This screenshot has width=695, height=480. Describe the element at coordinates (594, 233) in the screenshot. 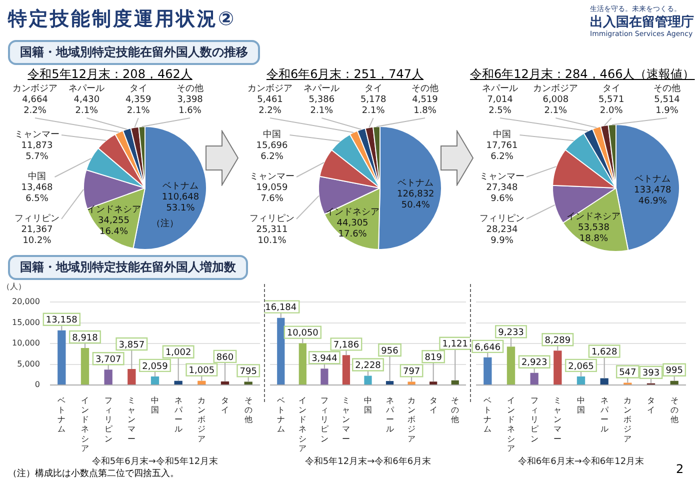

I see `data-label: 53,538 18.8%` at that location.